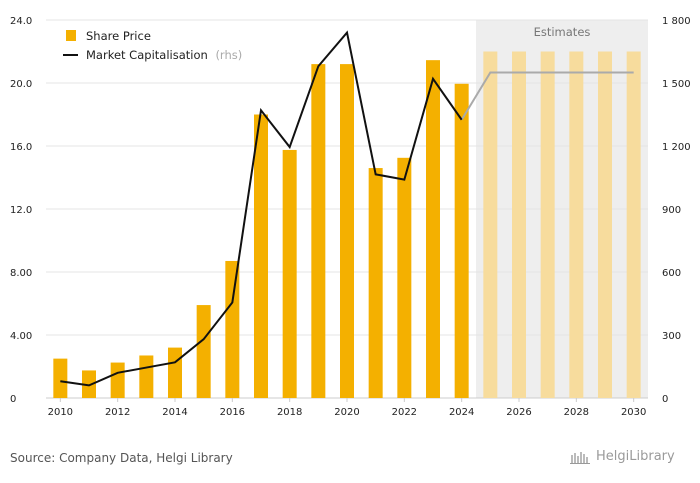 Image resolution: width=700 pixels, height=483 pixels. I want to click on y-right-tick: 0, so click(665, 399).